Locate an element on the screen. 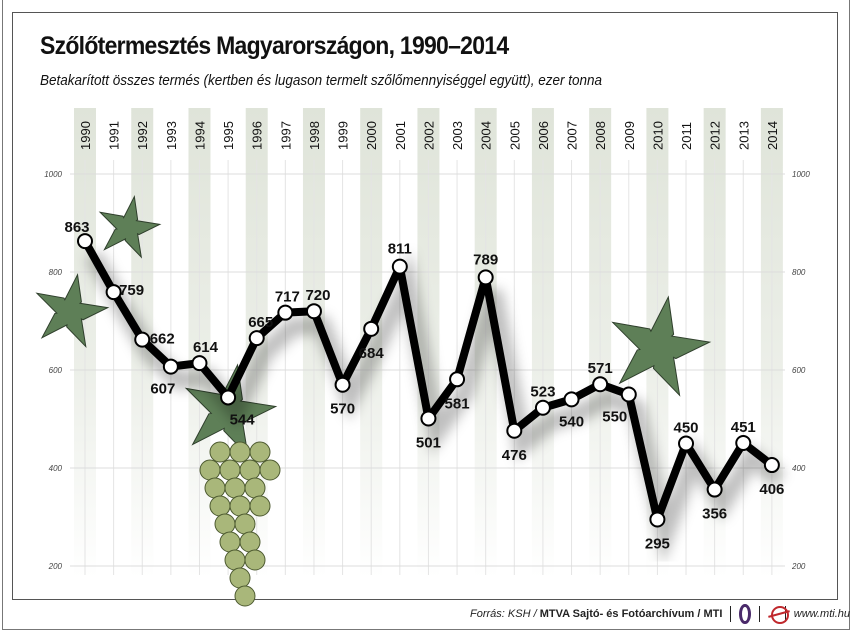  x-tick-label: 1999 is located at coordinates (343, 135).